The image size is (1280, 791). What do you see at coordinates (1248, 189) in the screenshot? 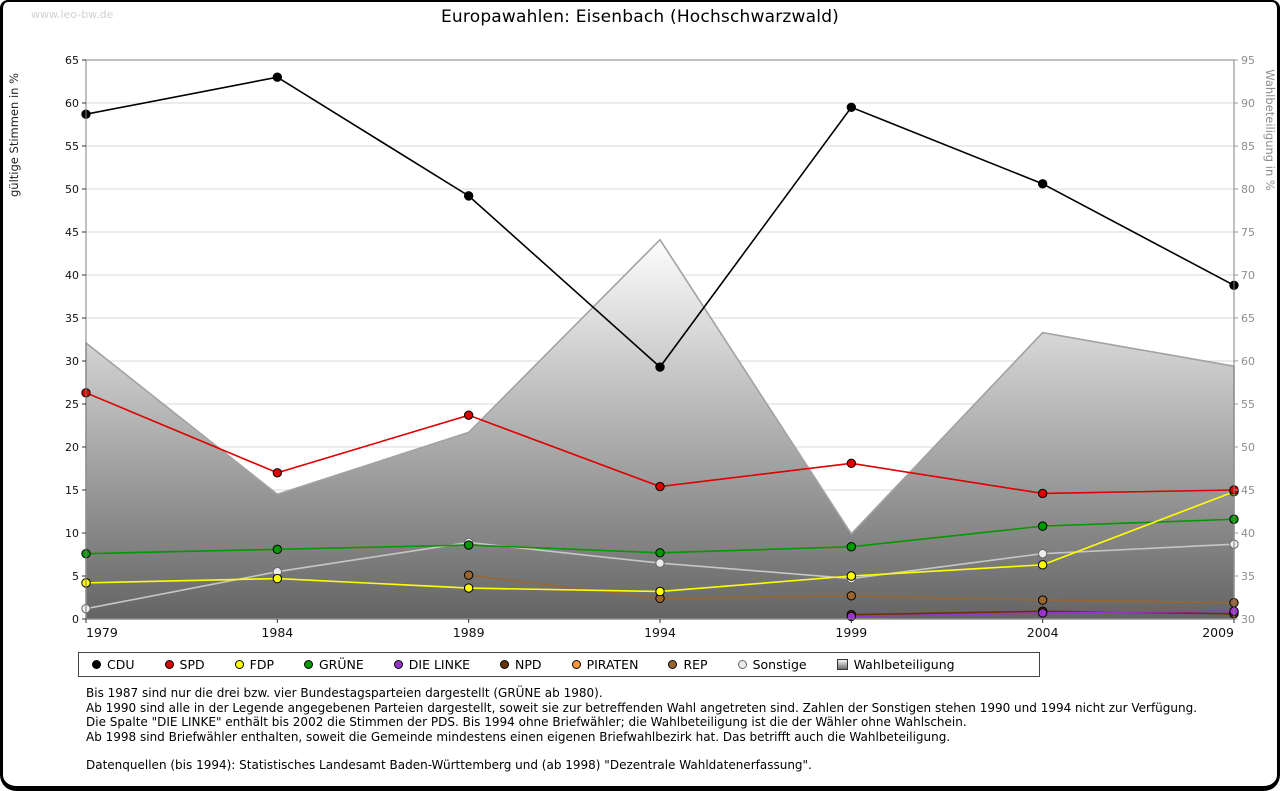
I see `svg-text: 80` at bounding box center [1248, 189].